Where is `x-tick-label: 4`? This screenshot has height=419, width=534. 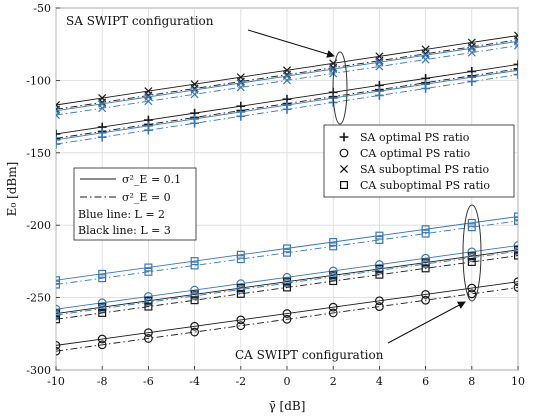 x-tick-label: 4 is located at coordinates (379, 381).